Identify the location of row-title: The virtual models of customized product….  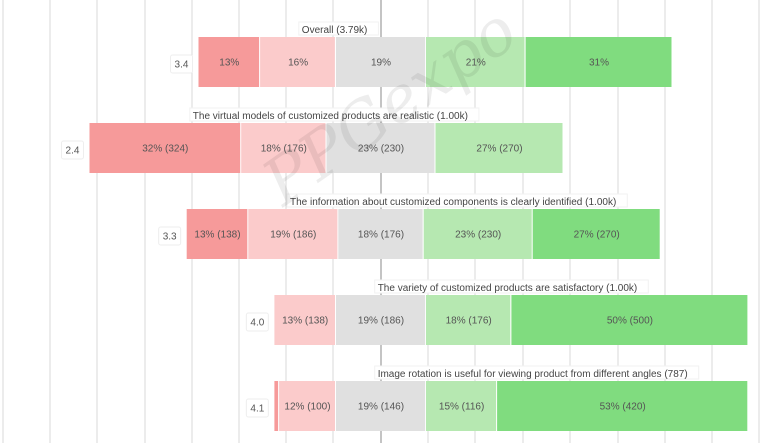
(330, 116).